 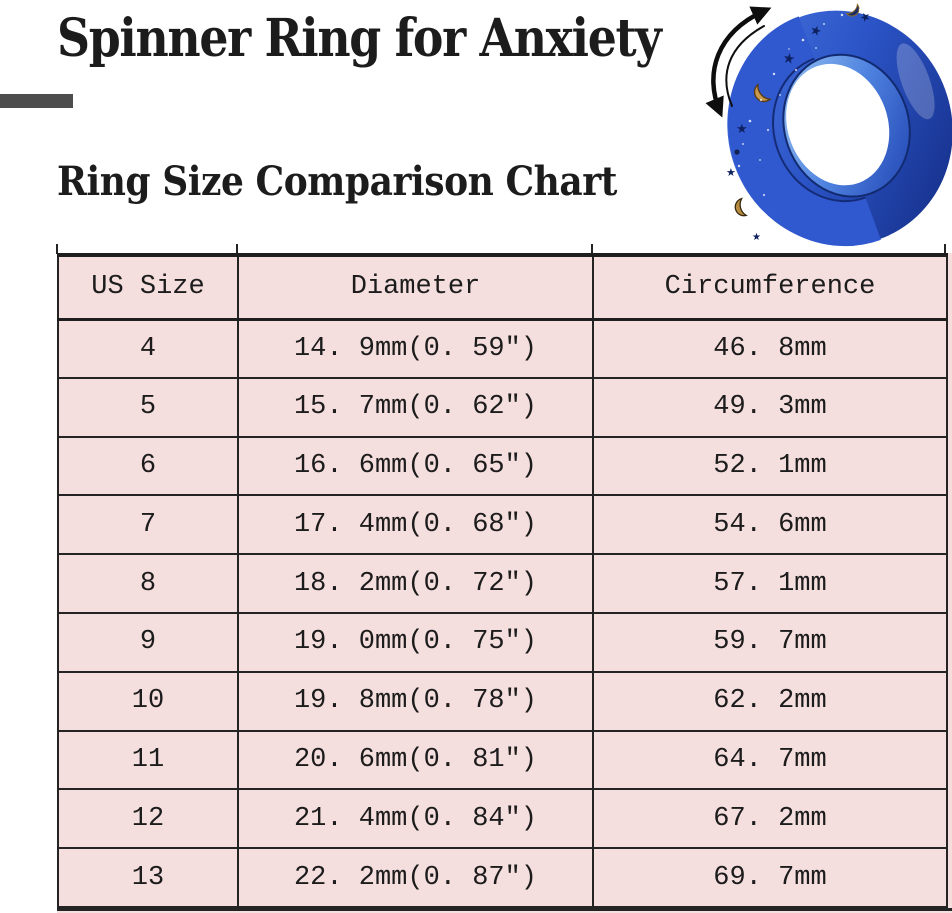 I want to click on col-header-us-size: US Size, so click(x=148, y=287).